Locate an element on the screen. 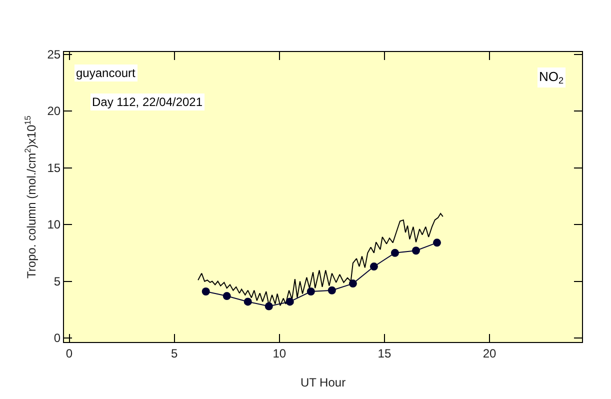 The height and width of the screenshot is (399, 611). annotation: Day 112, 22/04/2021 is located at coordinates (147, 102).